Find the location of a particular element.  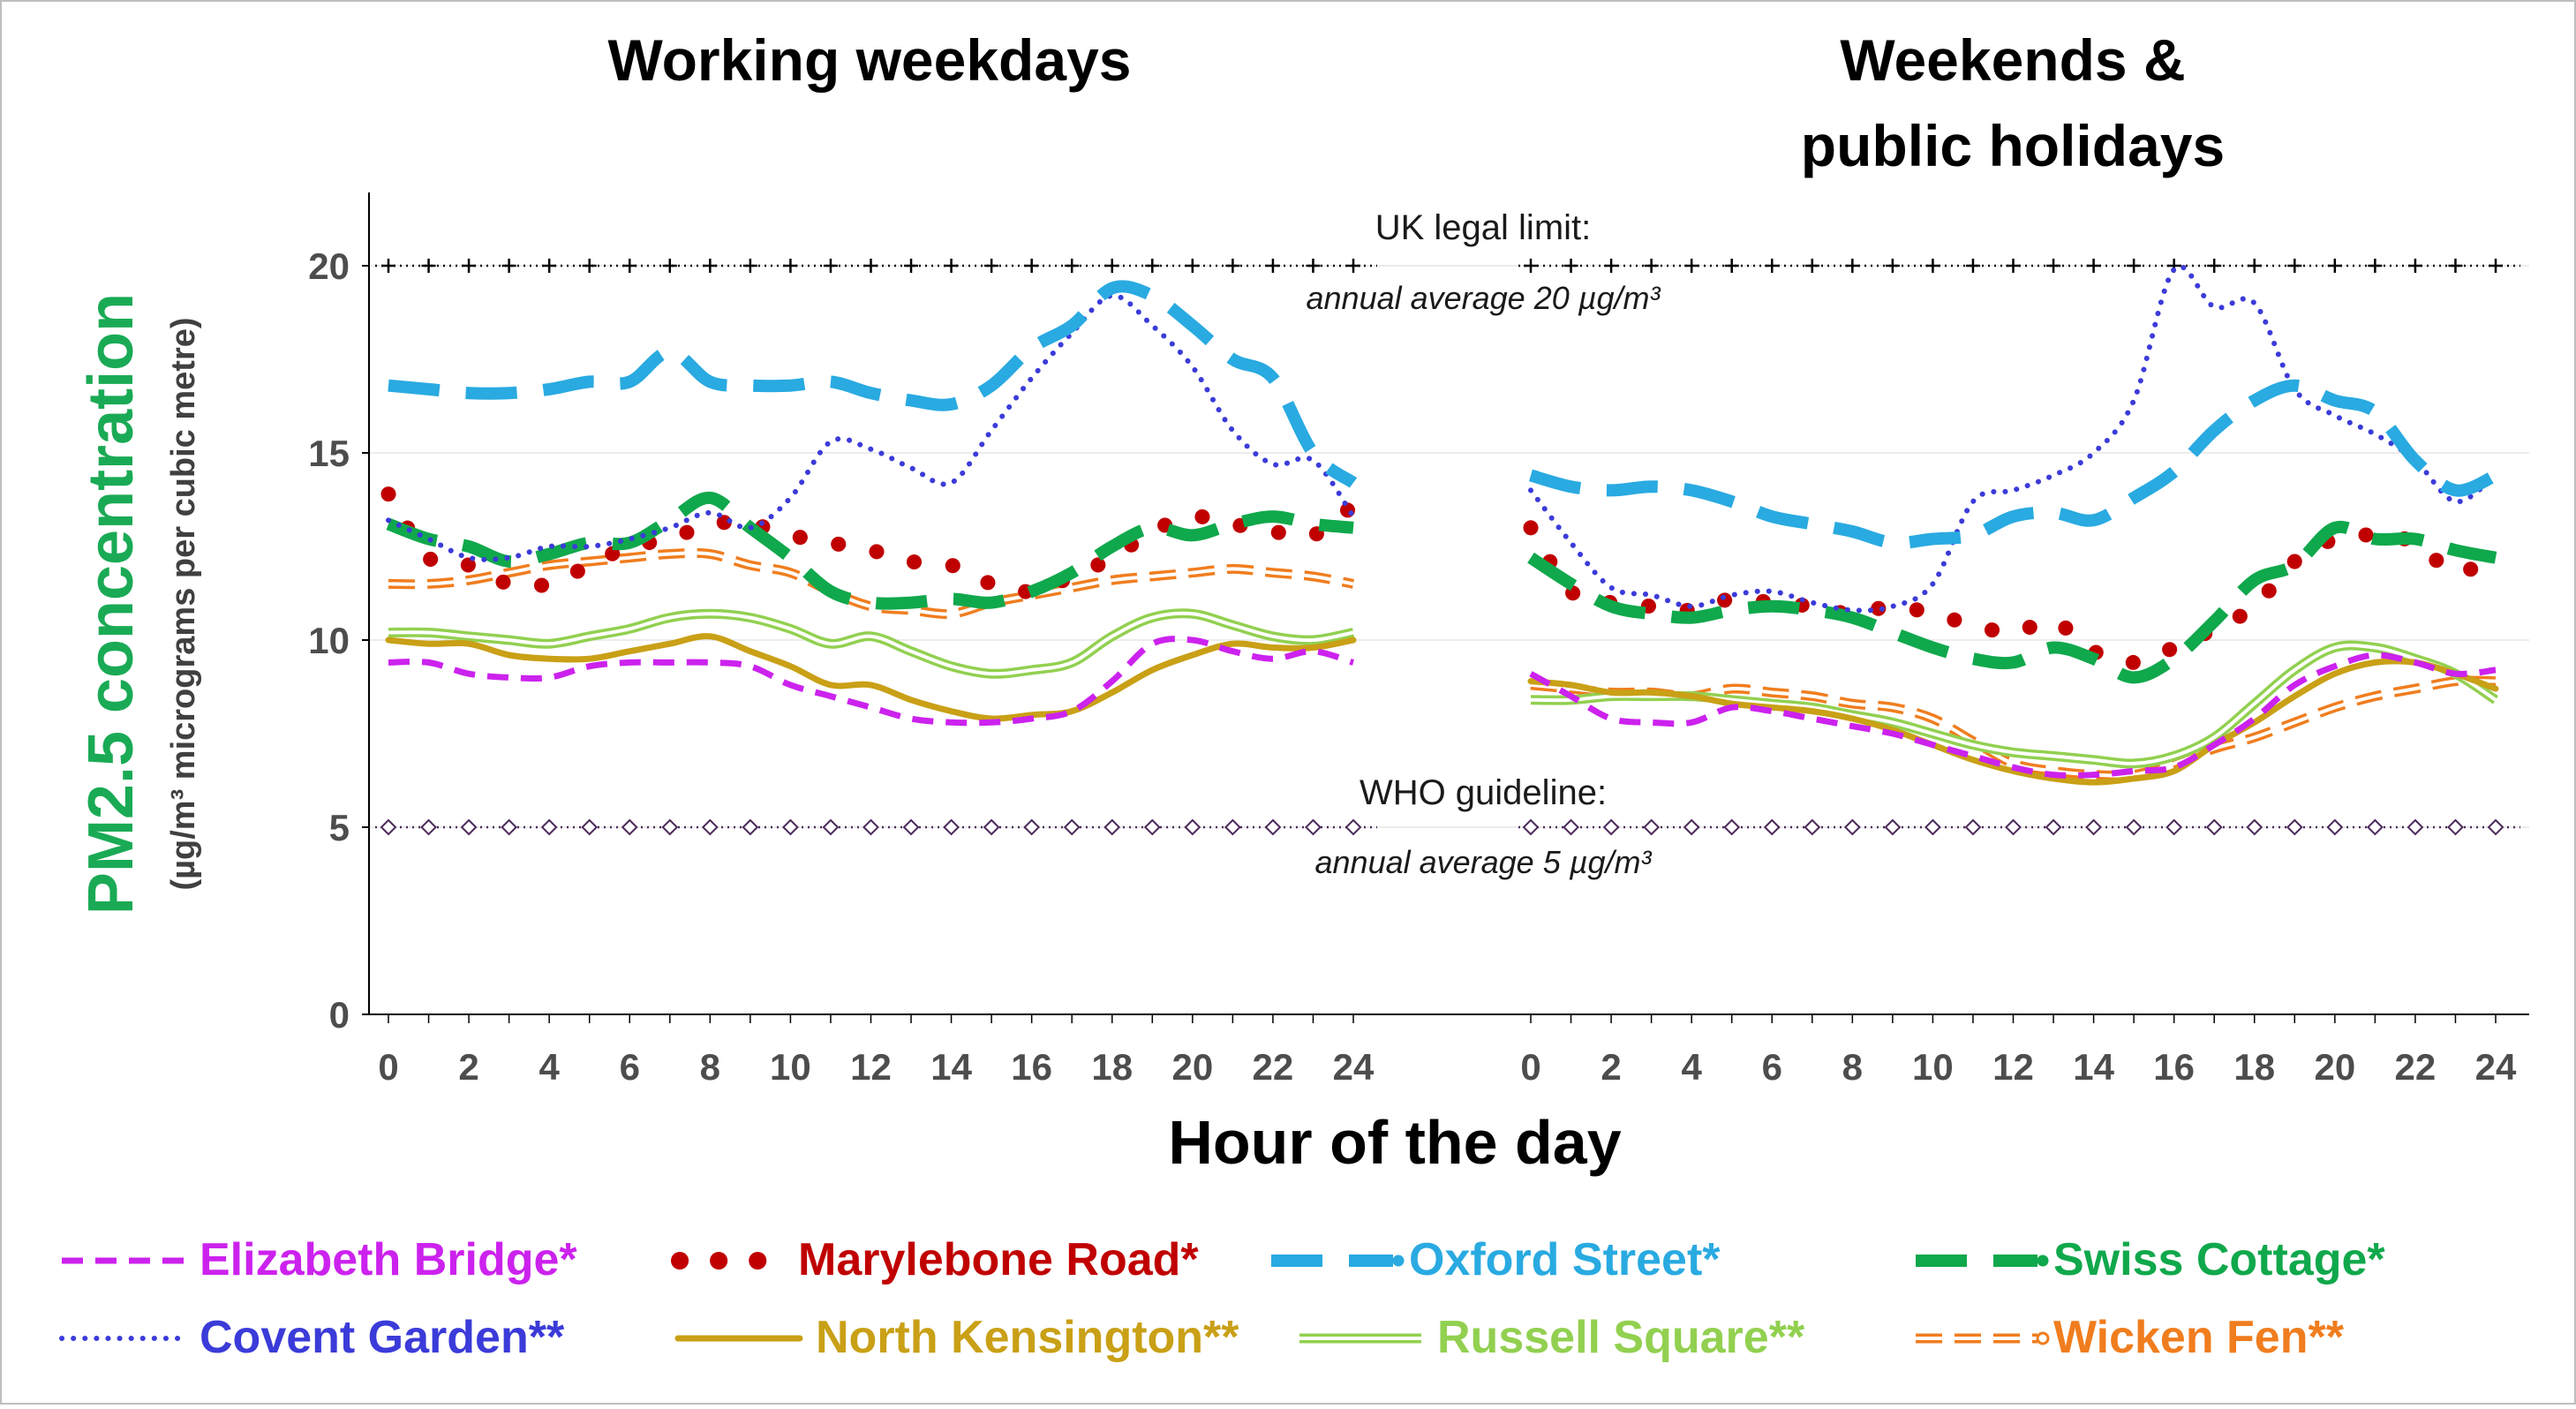

series-line-wicken-fen-weekdays is located at coordinates (872, 584).